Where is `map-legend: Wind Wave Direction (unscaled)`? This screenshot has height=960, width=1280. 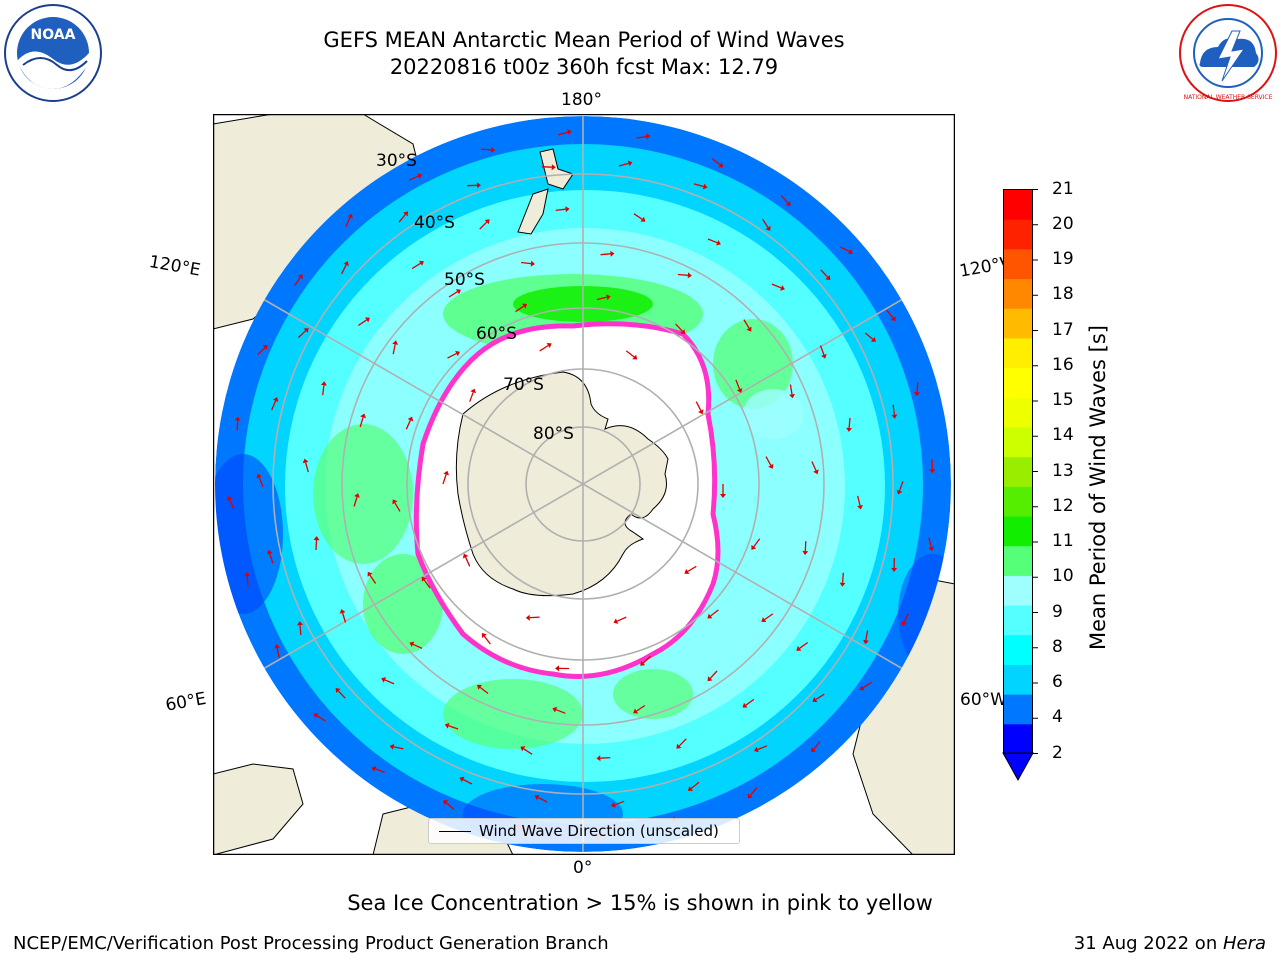 map-legend: Wind Wave Direction (unscaled) is located at coordinates (584, 831).